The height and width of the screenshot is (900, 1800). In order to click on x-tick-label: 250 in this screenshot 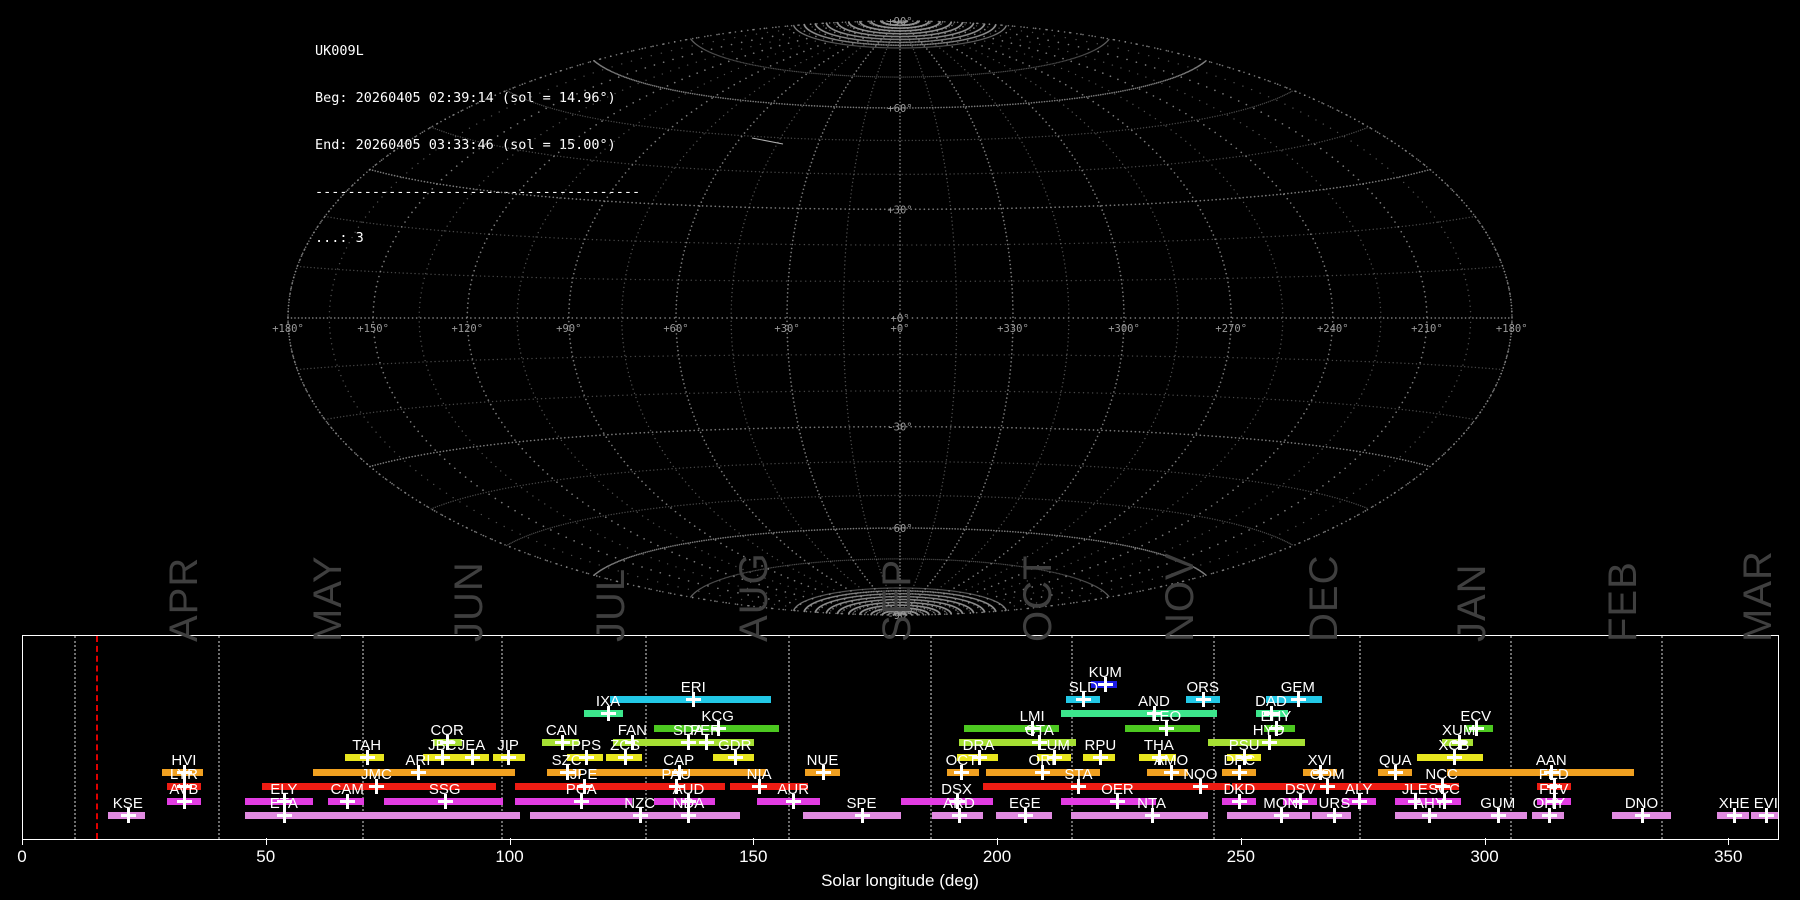, I will do `click(1240, 856)`.